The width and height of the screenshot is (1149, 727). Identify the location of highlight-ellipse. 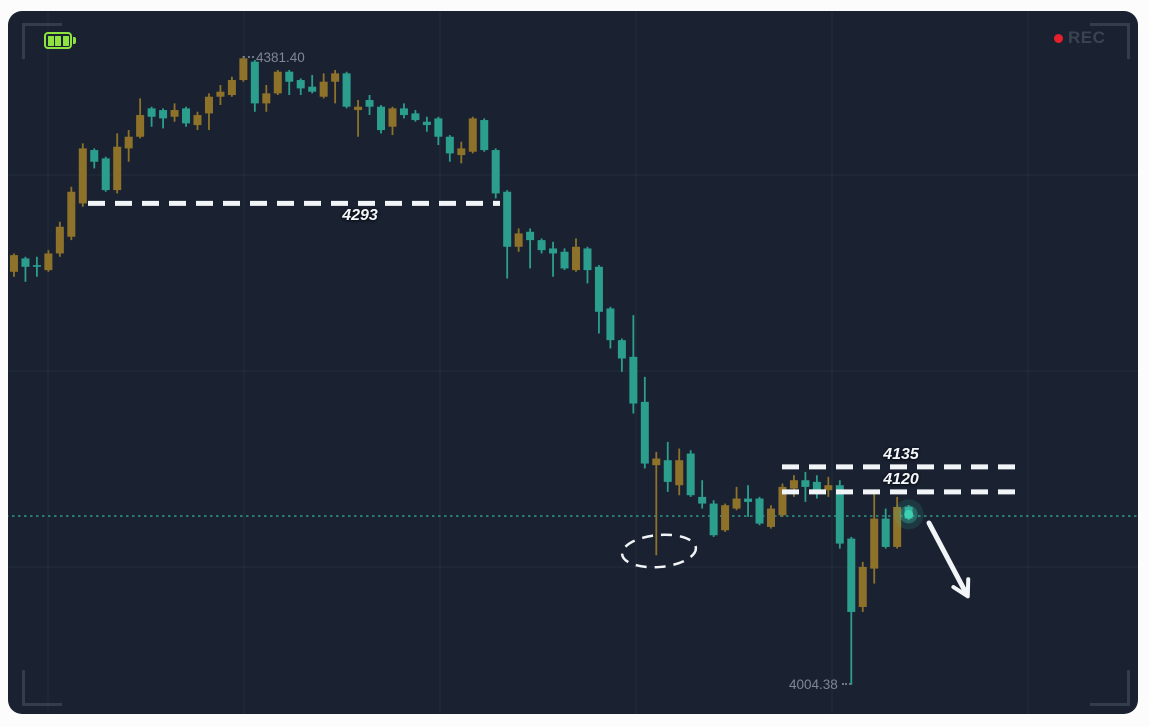
(659, 551).